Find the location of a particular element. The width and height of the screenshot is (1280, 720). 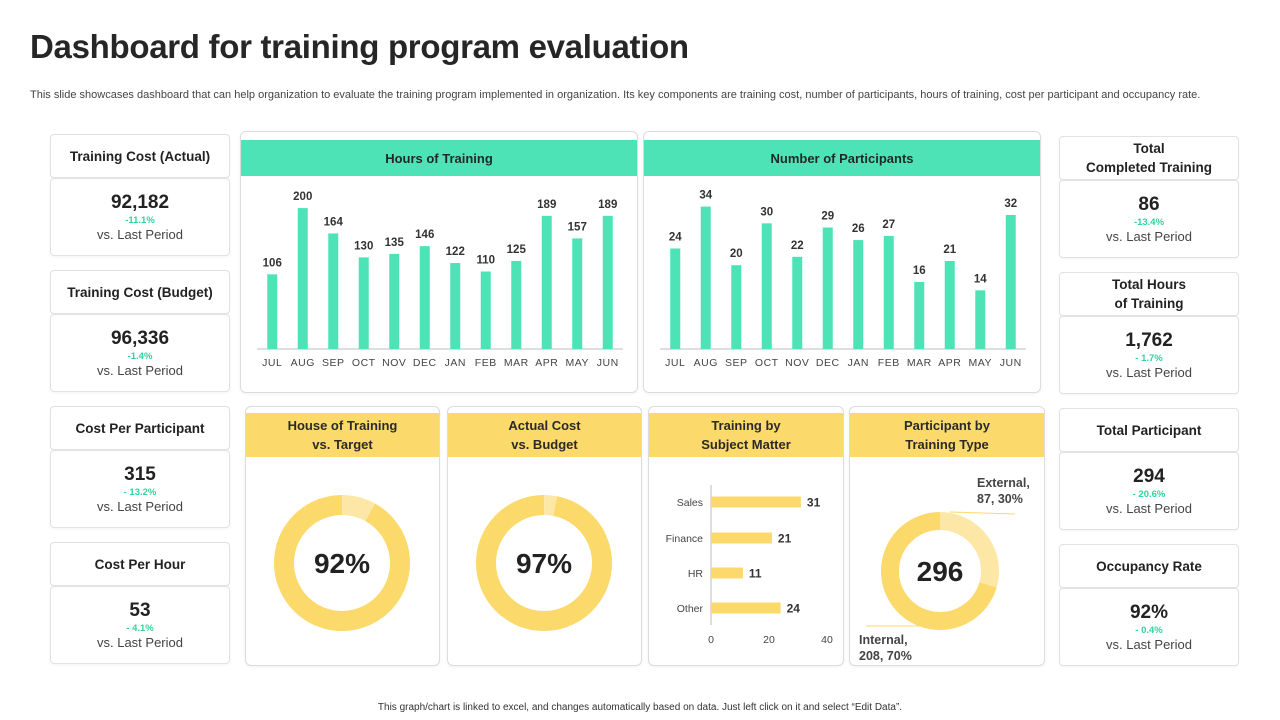

subject-category-label: Other is located at coordinates (690, 609).